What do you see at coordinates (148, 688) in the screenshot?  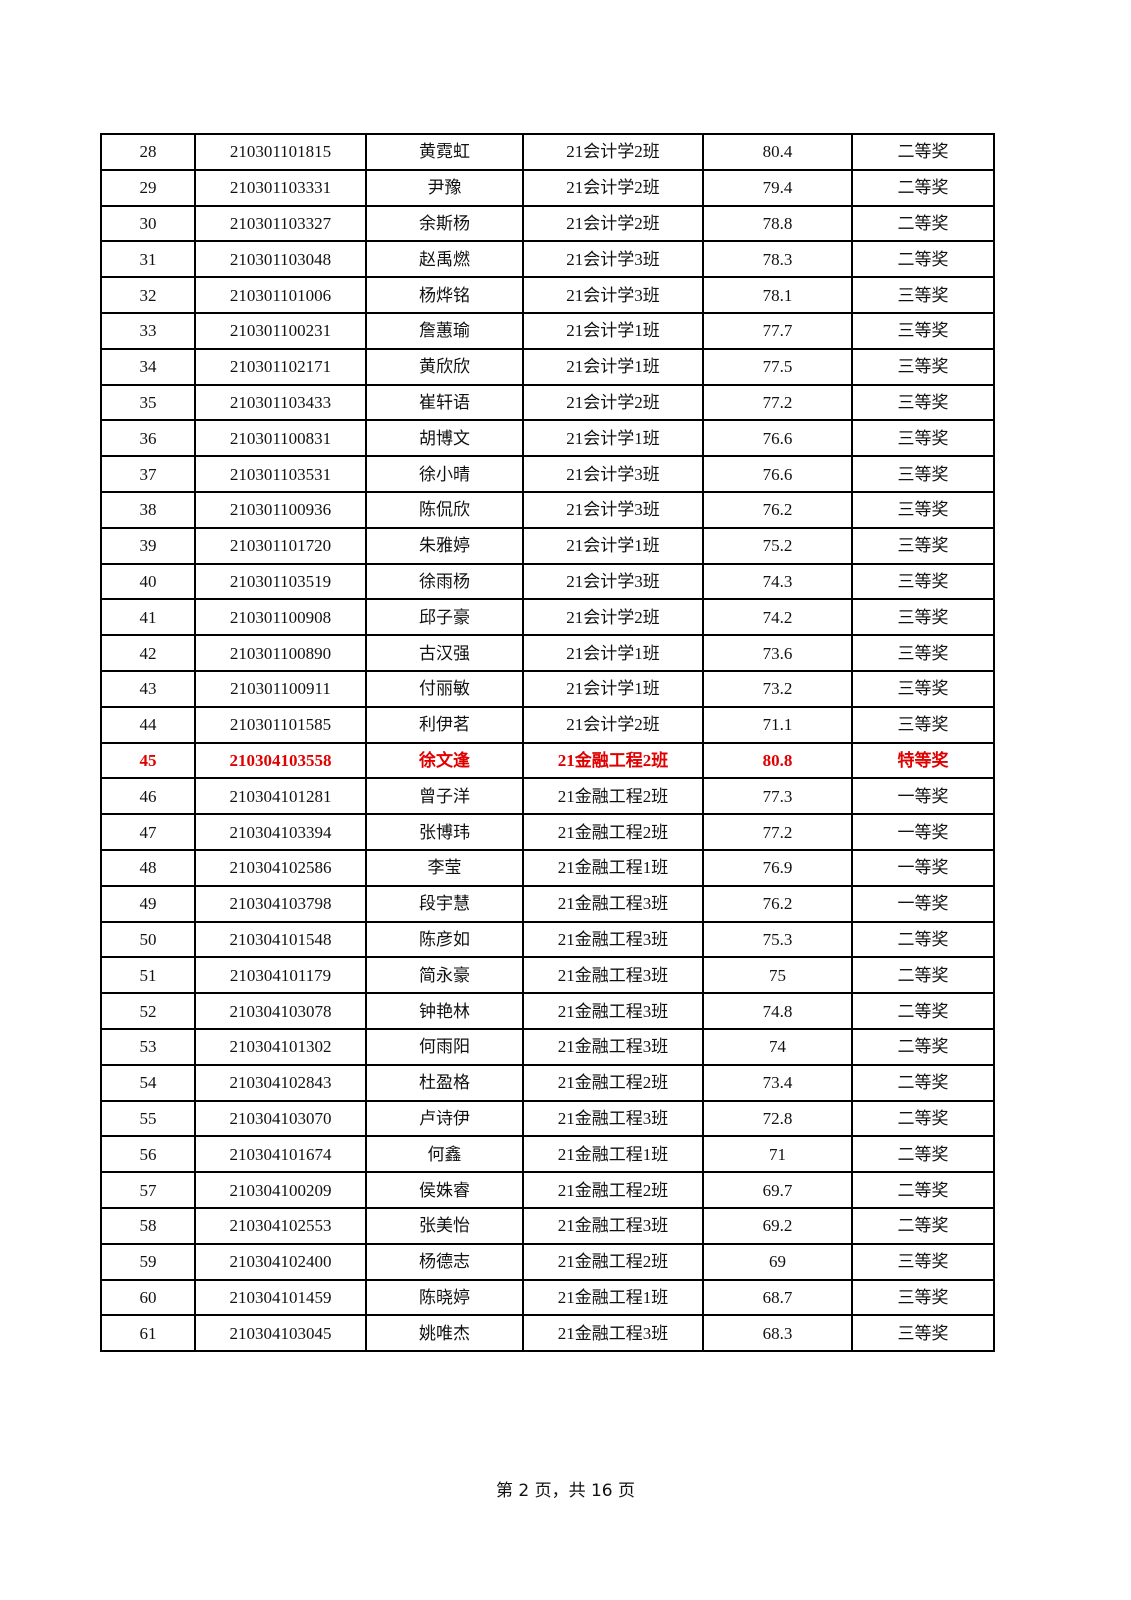 I see `rank-cell: 43` at bounding box center [148, 688].